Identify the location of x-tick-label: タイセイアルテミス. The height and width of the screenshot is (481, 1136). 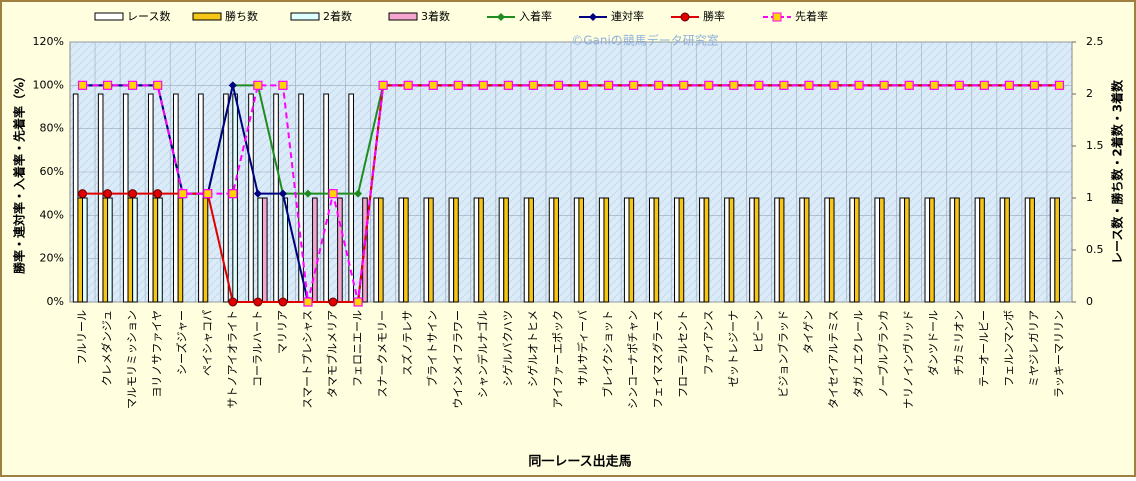
(833, 359).